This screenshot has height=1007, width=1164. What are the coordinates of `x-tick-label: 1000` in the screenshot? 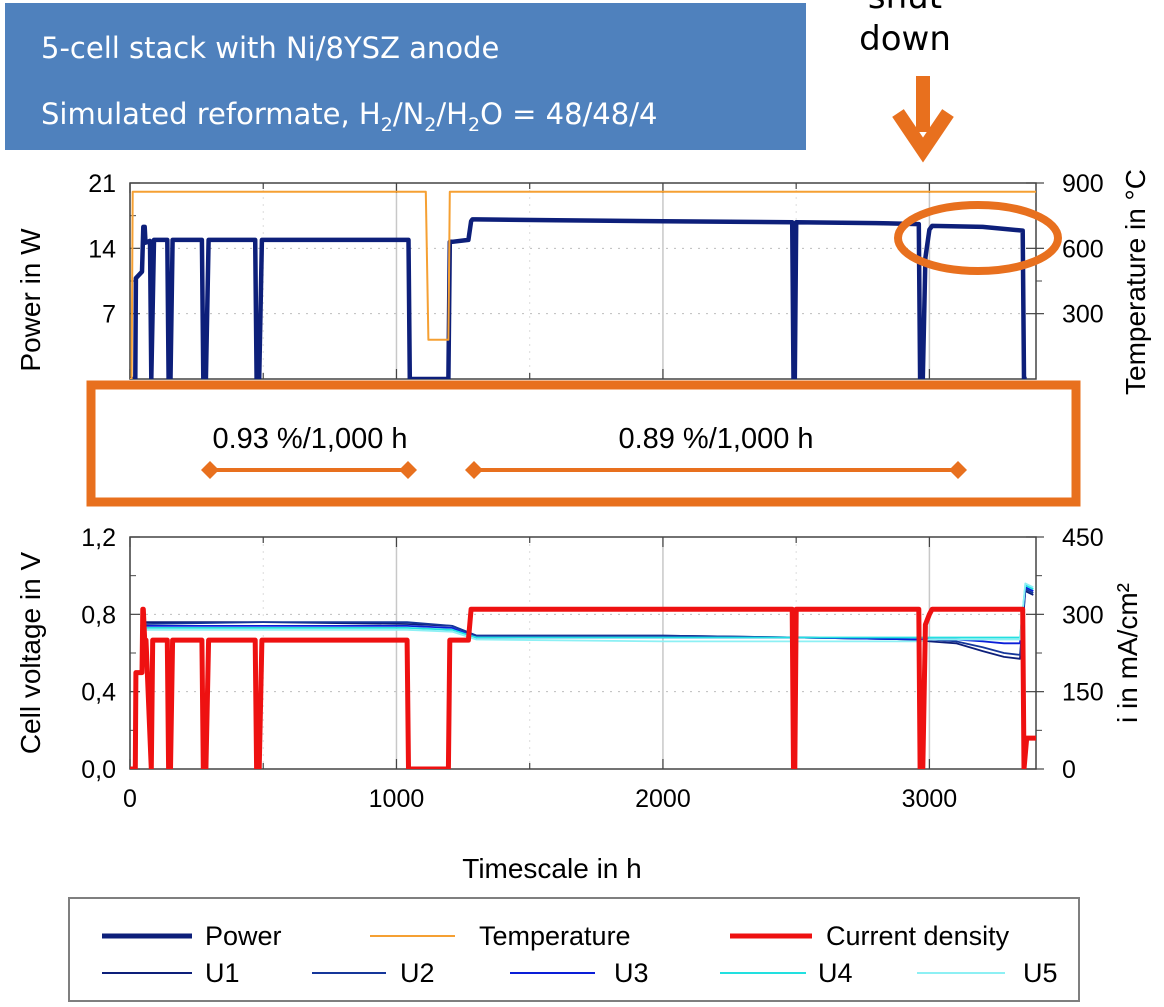 It's located at (397, 799).